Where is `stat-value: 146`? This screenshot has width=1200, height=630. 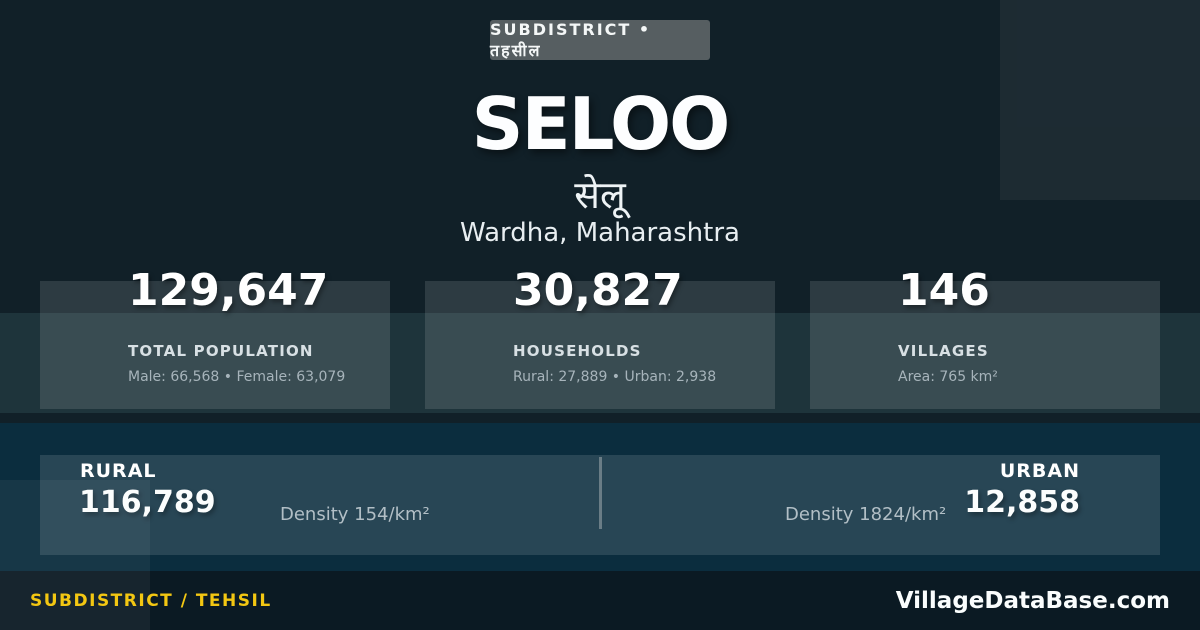 stat-value: 146 is located at coordinates (944, 290).